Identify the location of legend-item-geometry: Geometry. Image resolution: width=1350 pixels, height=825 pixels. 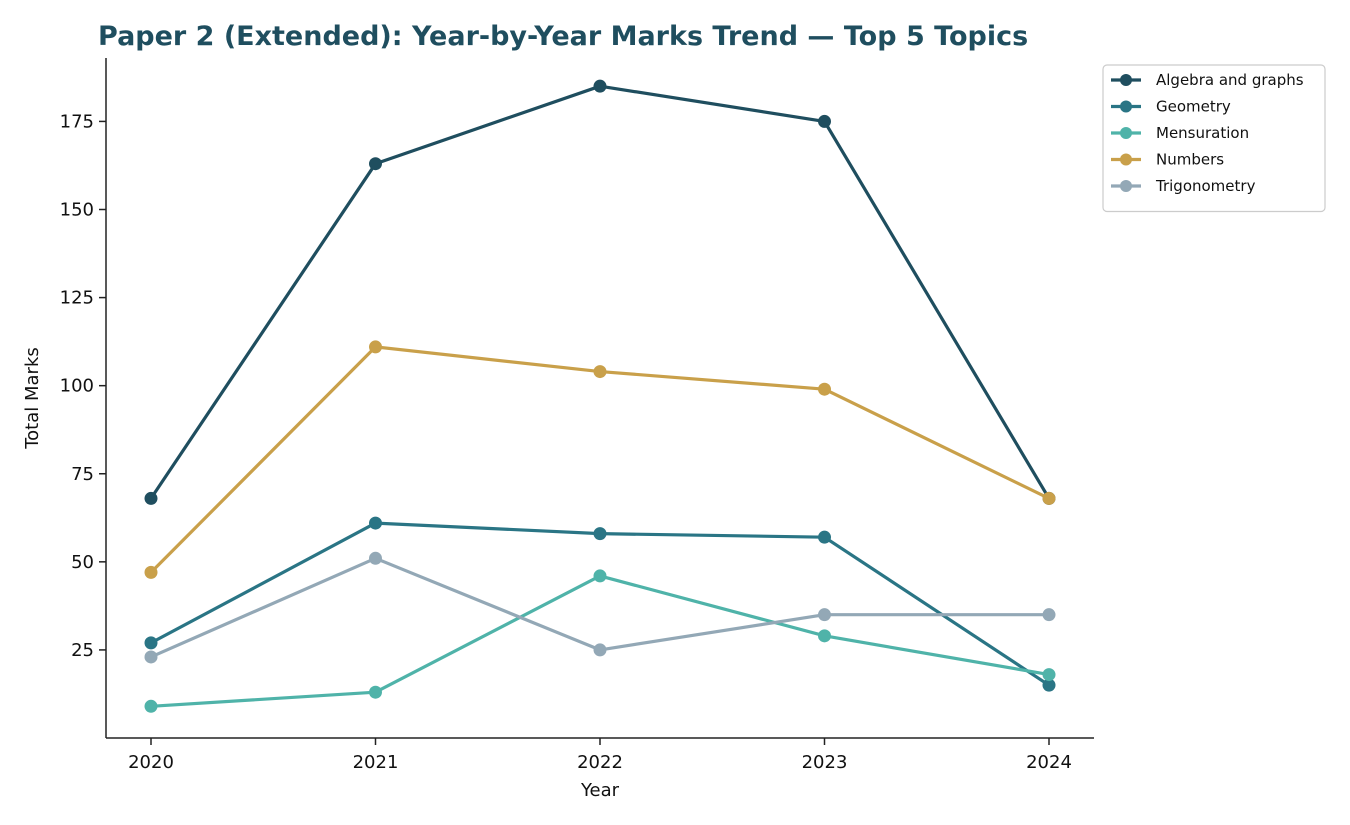
(1171, 107).